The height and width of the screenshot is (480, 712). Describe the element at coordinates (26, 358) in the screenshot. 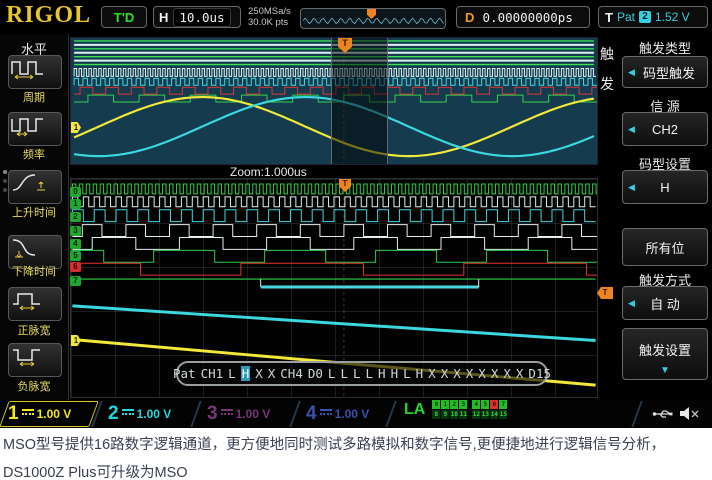

I see `neg-width-icon` at that location.